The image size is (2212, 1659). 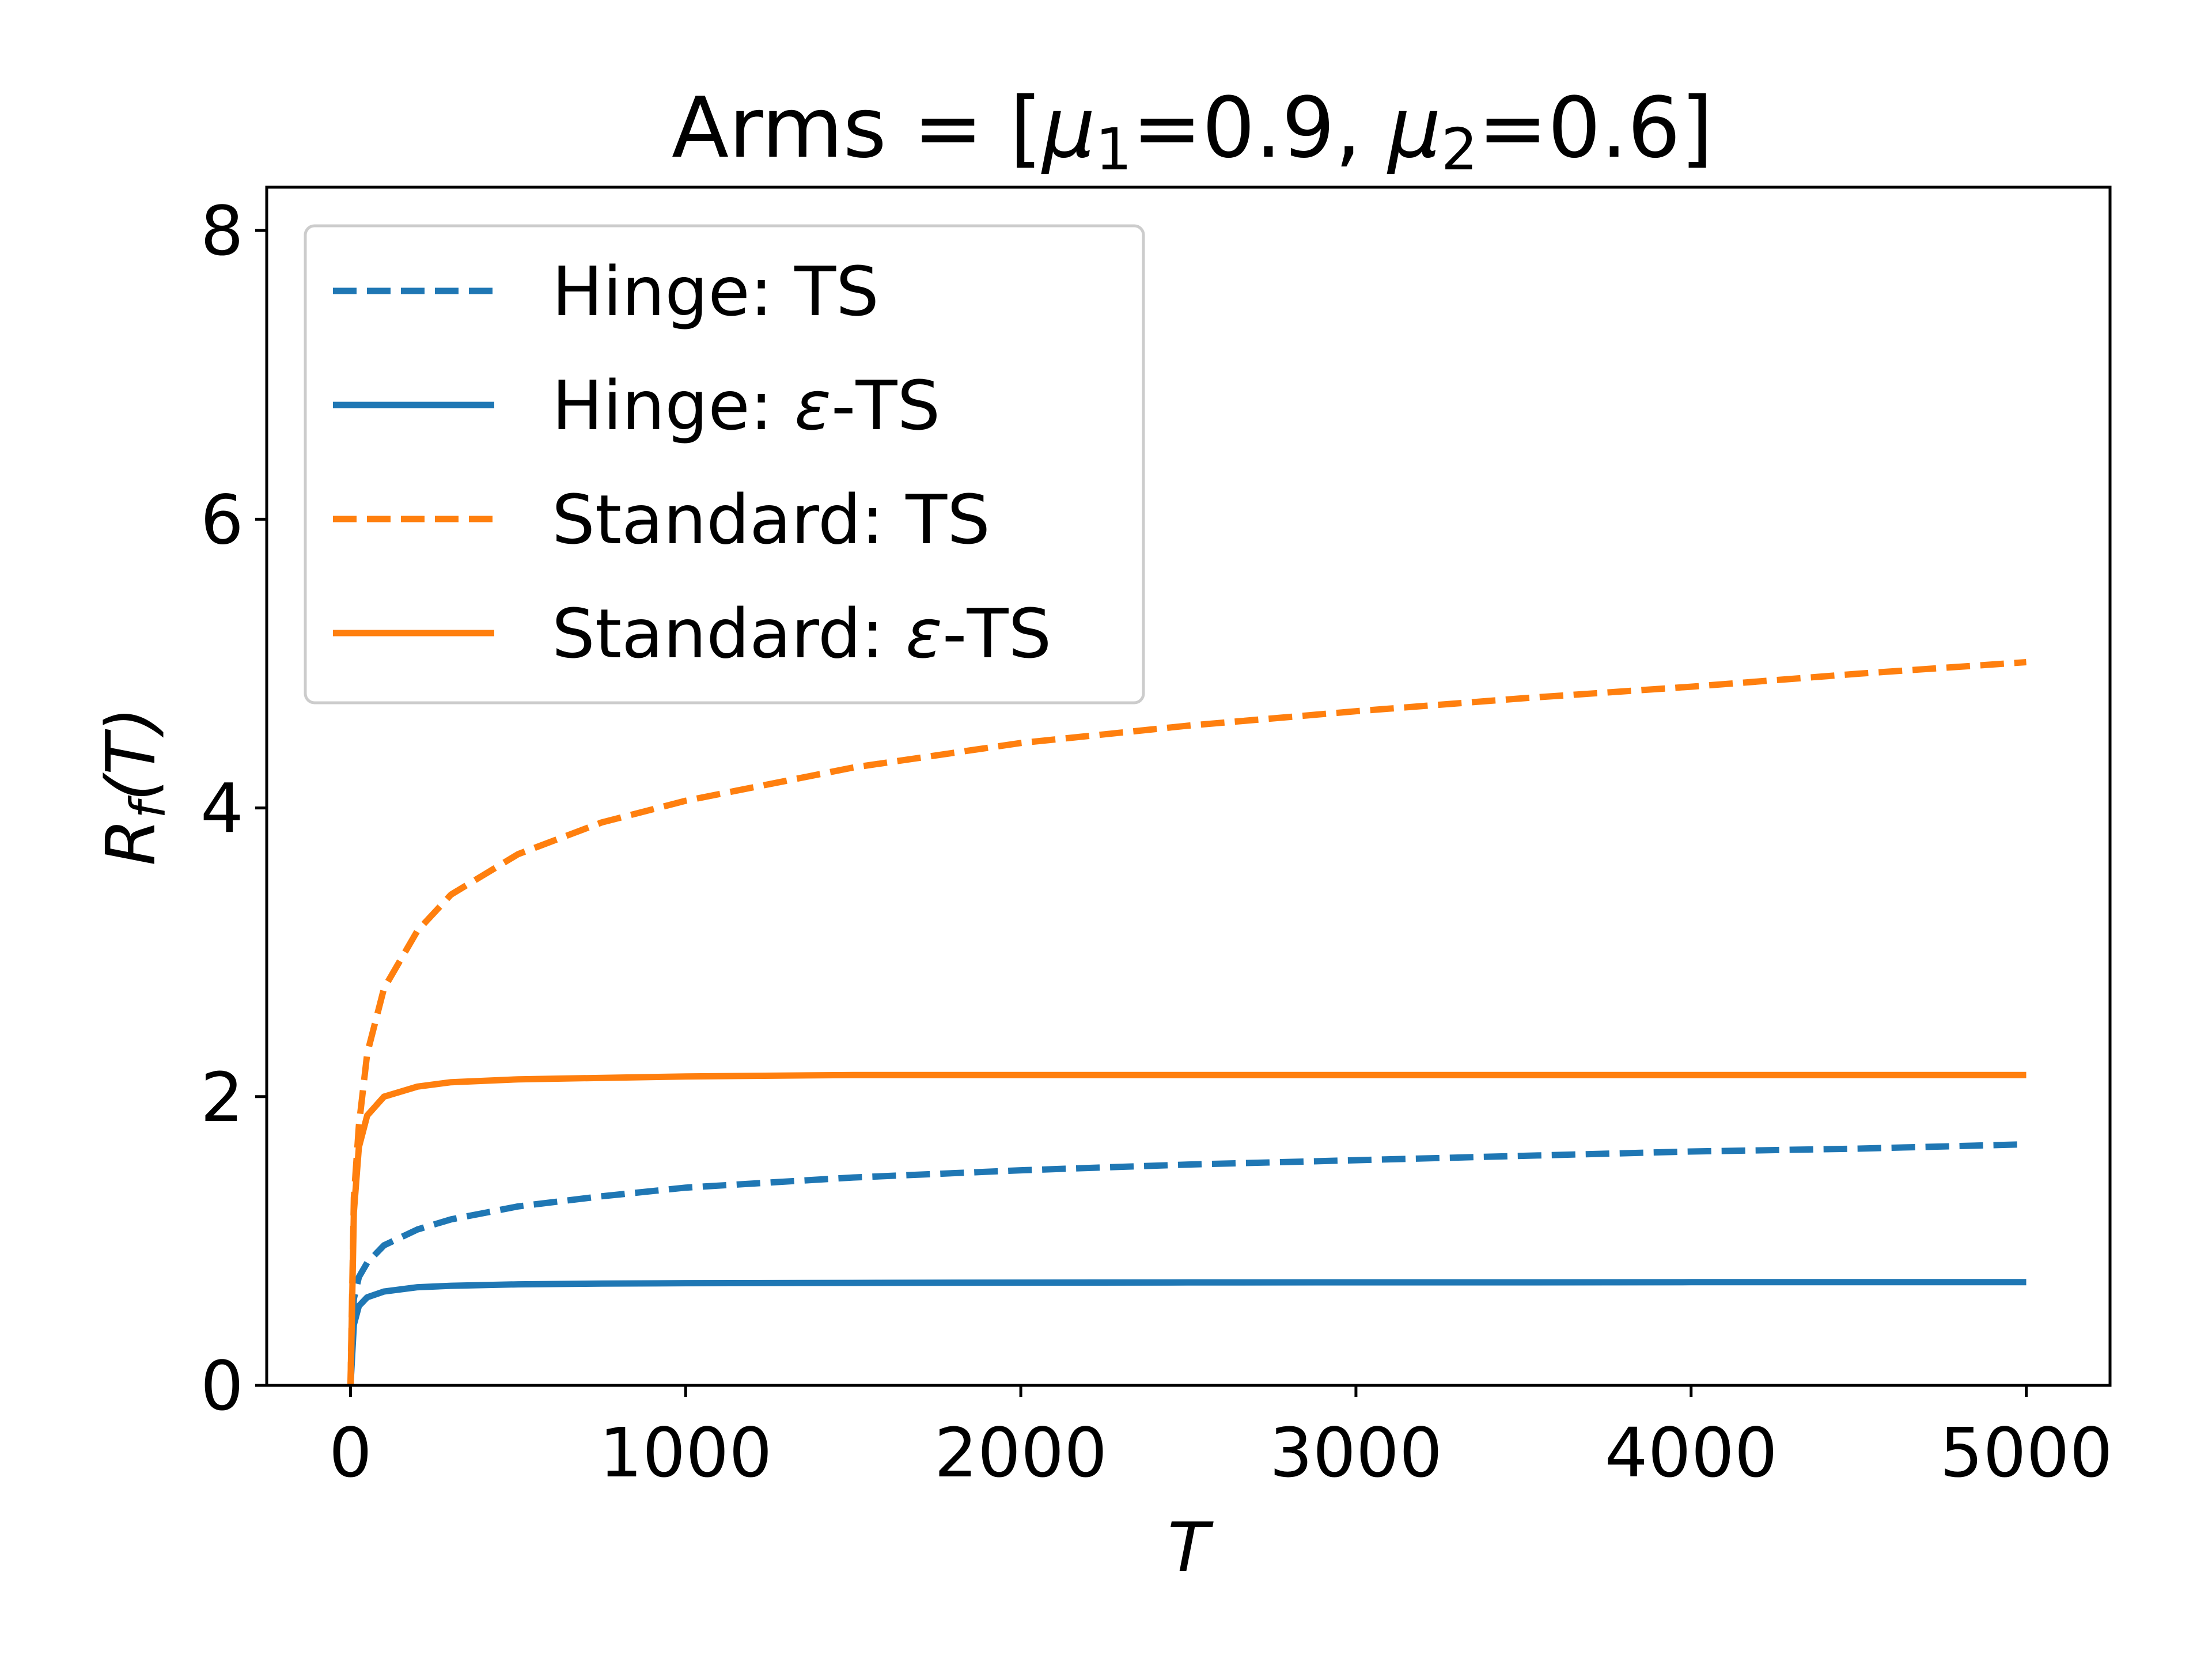 What do you see at coordinates (133, 786) in the screenshot?
I see `y-axis-label: Rf(T)` at bounding box center [133, 786].